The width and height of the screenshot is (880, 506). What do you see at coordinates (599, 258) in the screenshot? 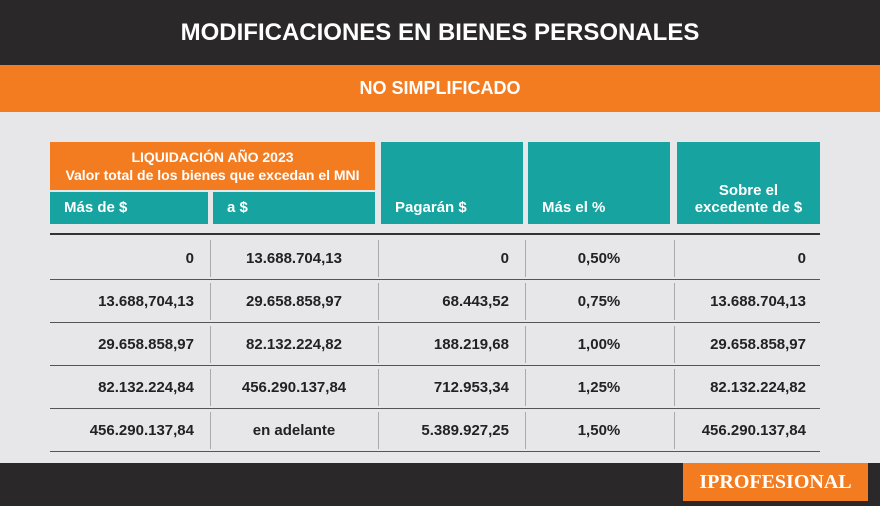
I see `table-cell: 0,50%` at bounding box center [599, 258].